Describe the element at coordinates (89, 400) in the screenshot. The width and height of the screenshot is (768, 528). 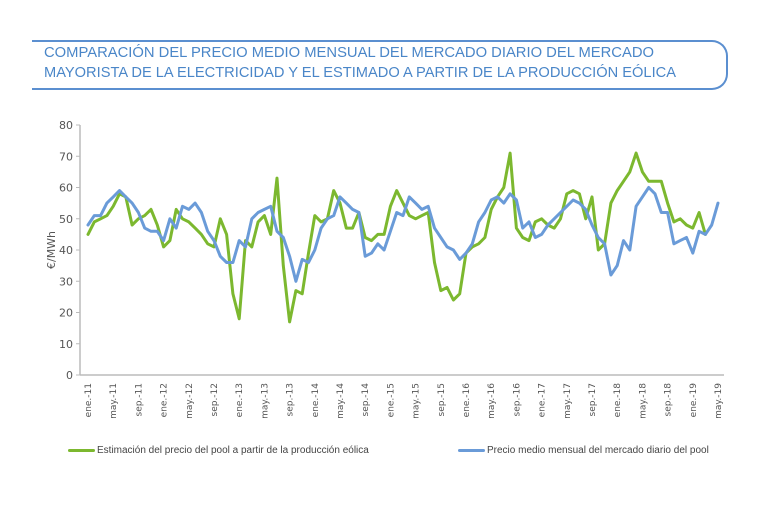
I see `x-tick-label: ene.-11` at that location.